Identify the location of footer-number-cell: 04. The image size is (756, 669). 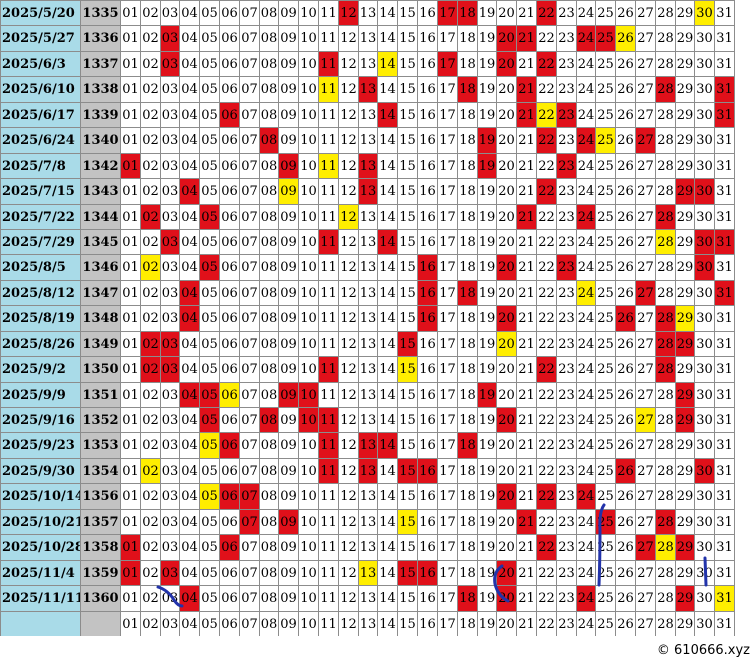
(189, 624).